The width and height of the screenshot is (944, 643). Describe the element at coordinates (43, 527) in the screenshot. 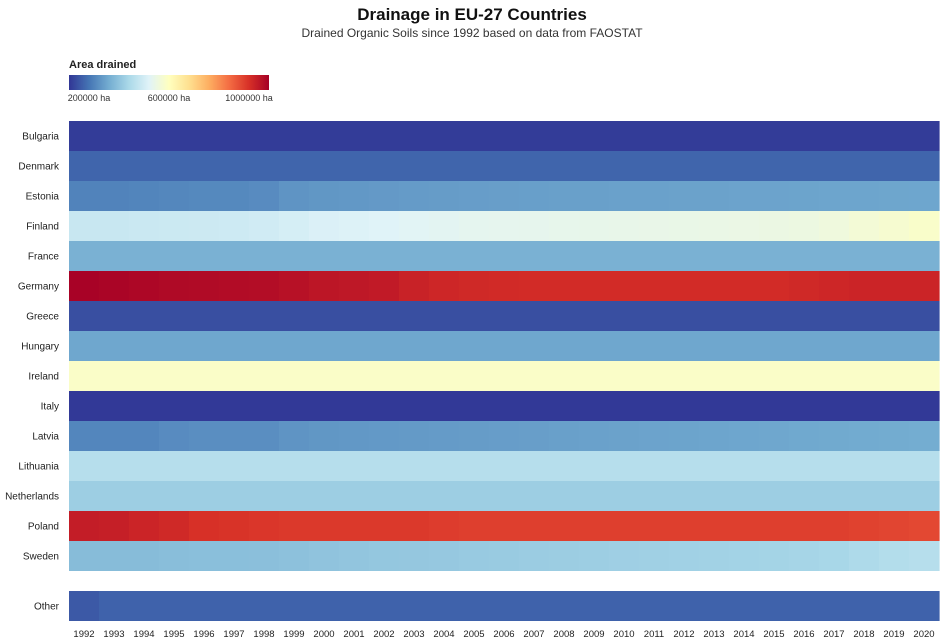

I see `y-axis-label: Poland` at that location.